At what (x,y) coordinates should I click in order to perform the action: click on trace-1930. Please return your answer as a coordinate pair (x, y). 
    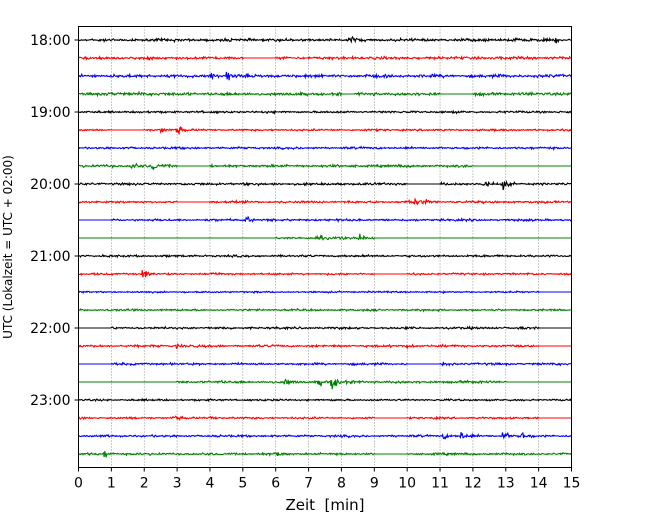
    Looking at the image, I should click on (325, 148).